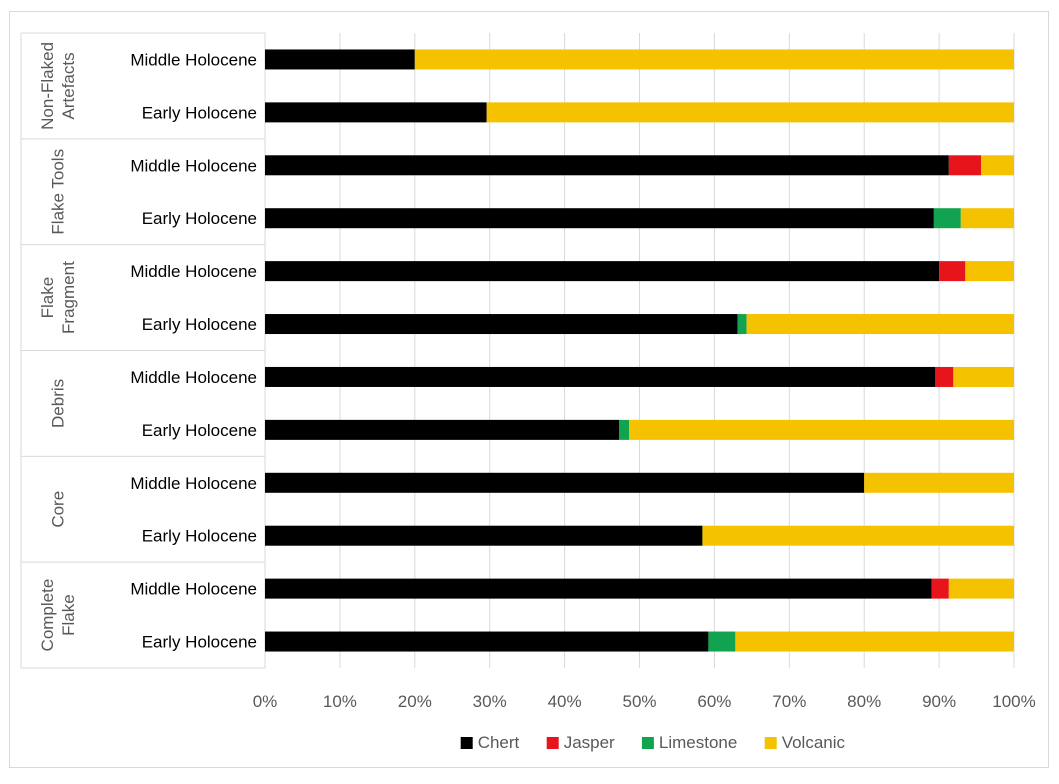 The width and height of the screenshot is (1059, 784). What do you see at coordinates (647, 743) in the screenshot?
I see `legend-swatch-limestone` at bounding box center [647, 743].